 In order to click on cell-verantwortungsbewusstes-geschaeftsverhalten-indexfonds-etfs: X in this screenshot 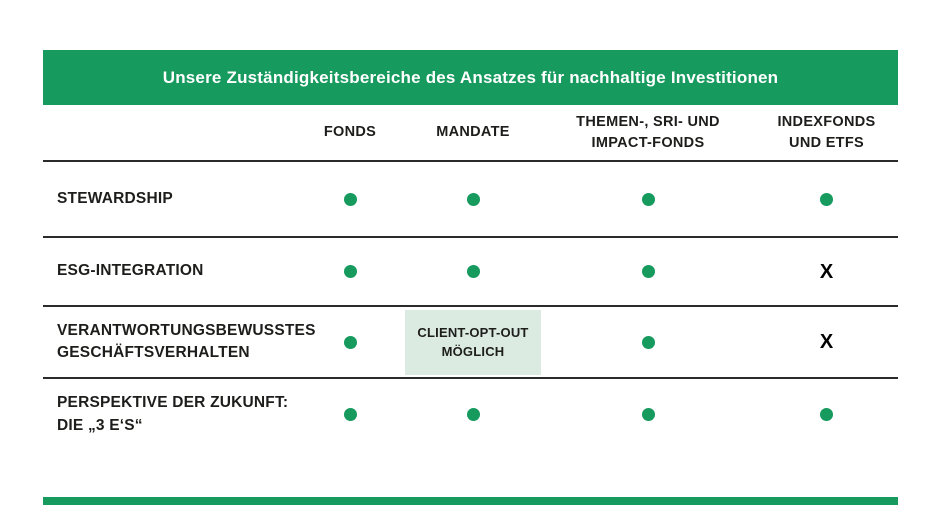, I will do `click(826, 343)`.